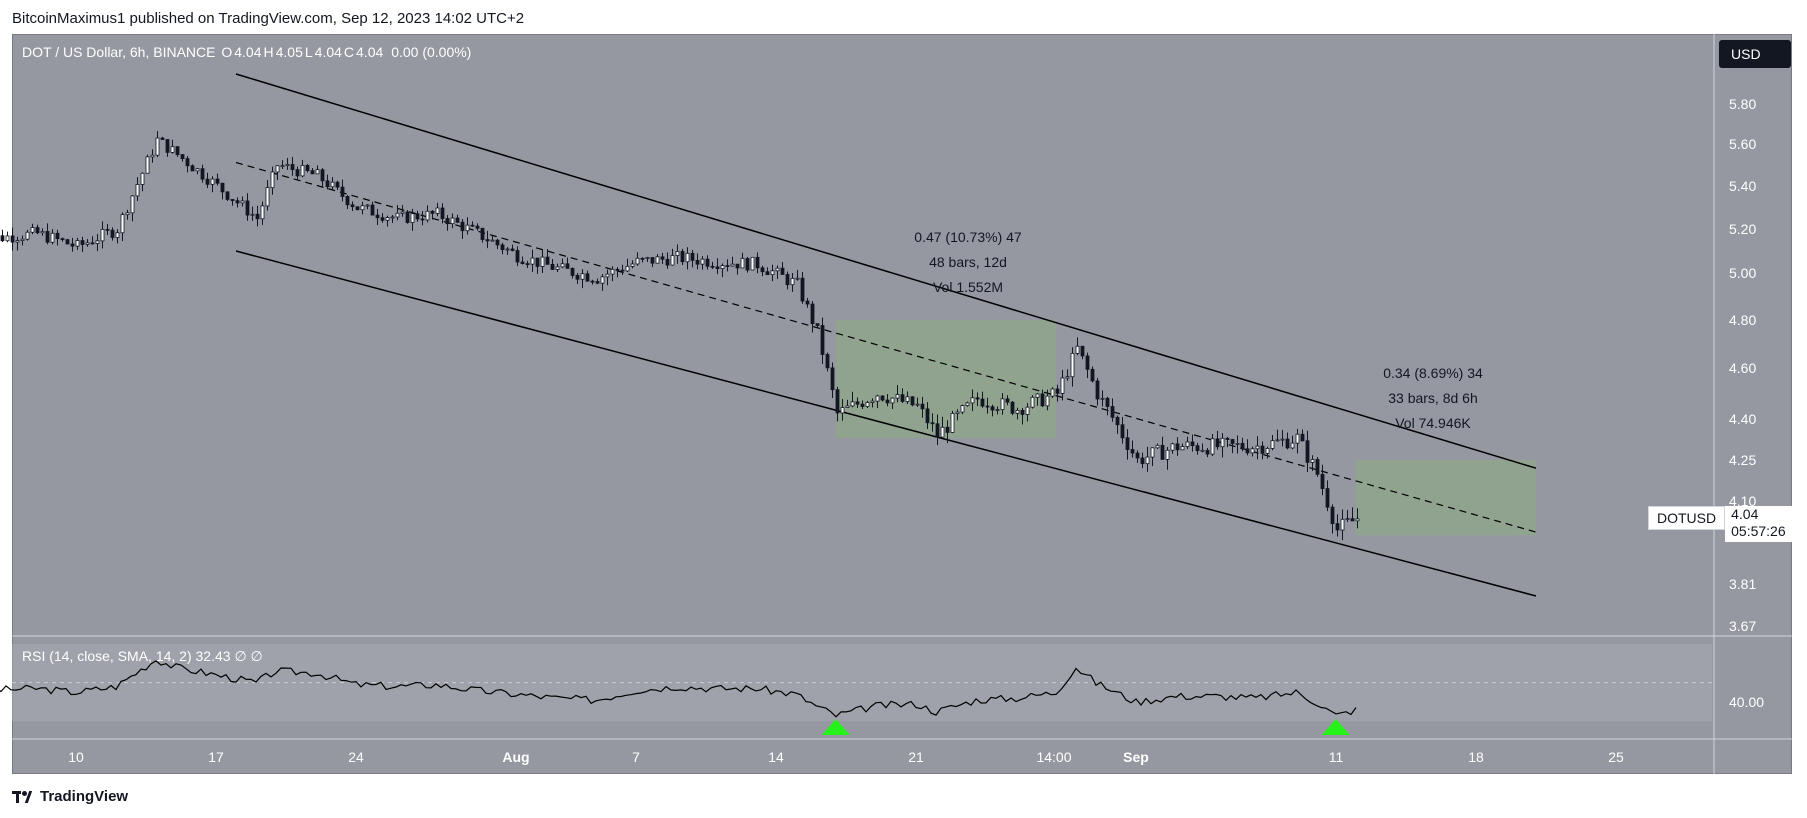  I want to click on time-axis-label: 18, so click(1476, 757).